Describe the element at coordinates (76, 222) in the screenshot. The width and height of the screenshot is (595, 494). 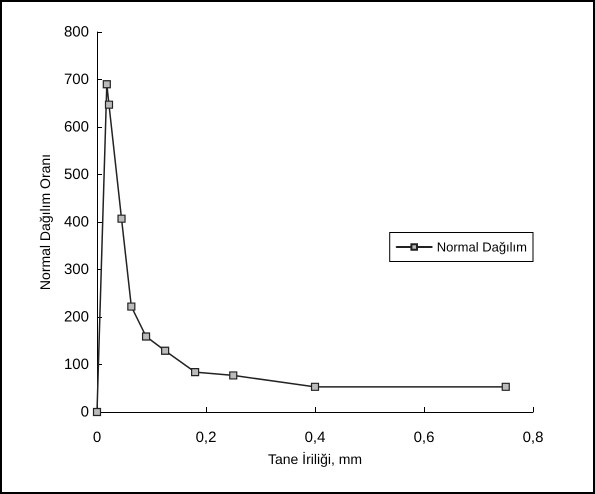
I see `y-tick-label: 400` at that location.